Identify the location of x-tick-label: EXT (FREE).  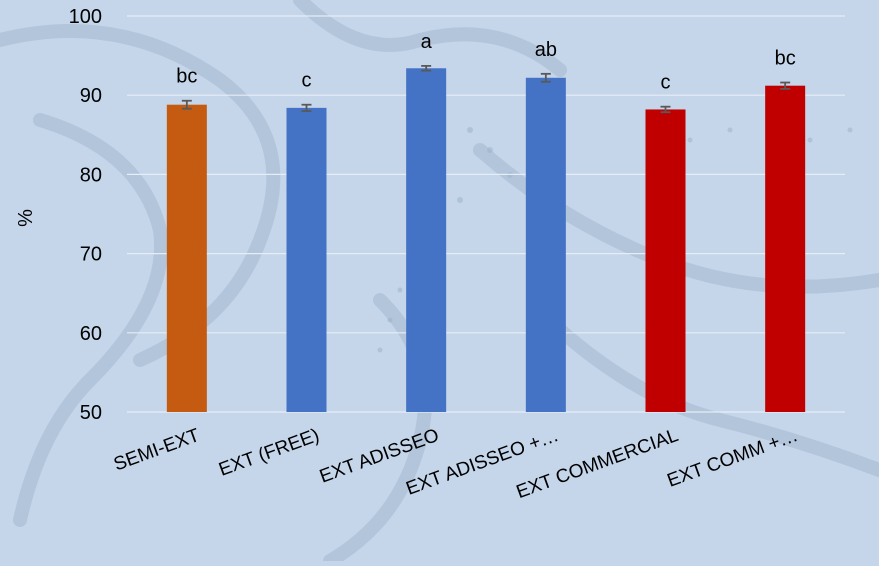
(269, 453).